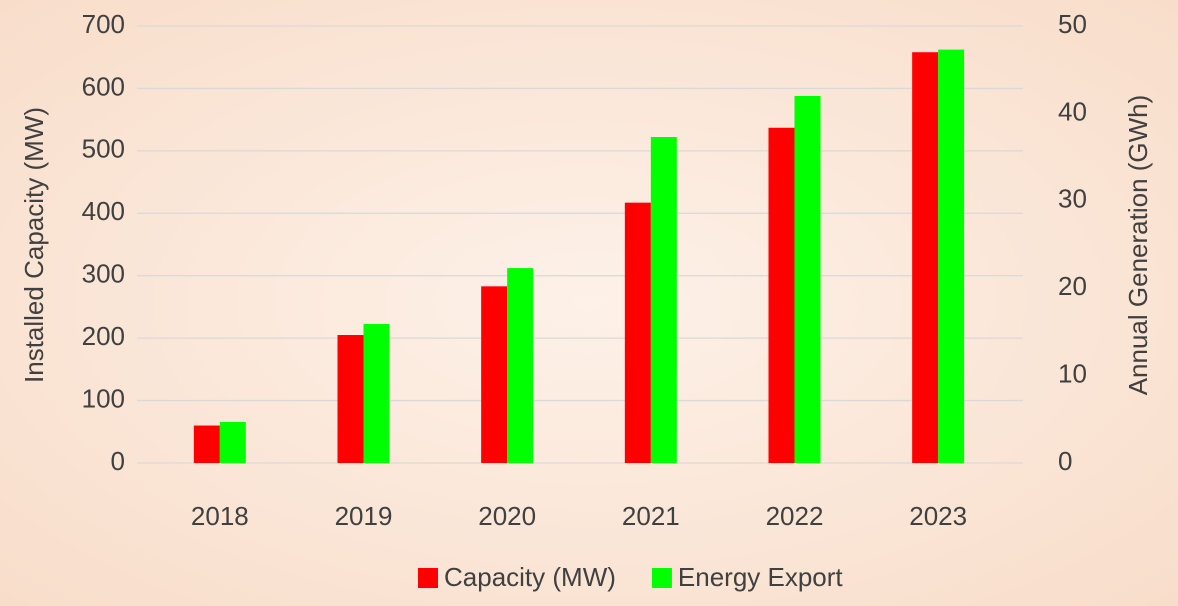  I want to click on y-tick-label: 400, so click(103, 211).